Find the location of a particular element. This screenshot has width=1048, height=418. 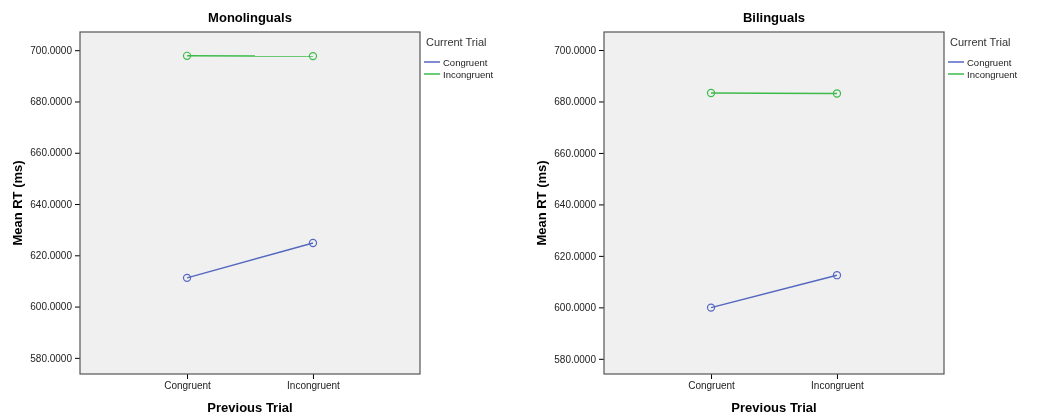

chart-title: Bilinguals is located at coordinates (774, 17).